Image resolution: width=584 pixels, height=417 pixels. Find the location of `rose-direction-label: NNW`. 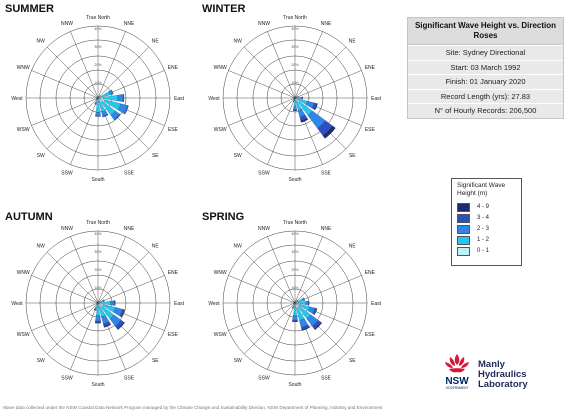

rose-direction-label: NNW is located at coordinates (67, 24).